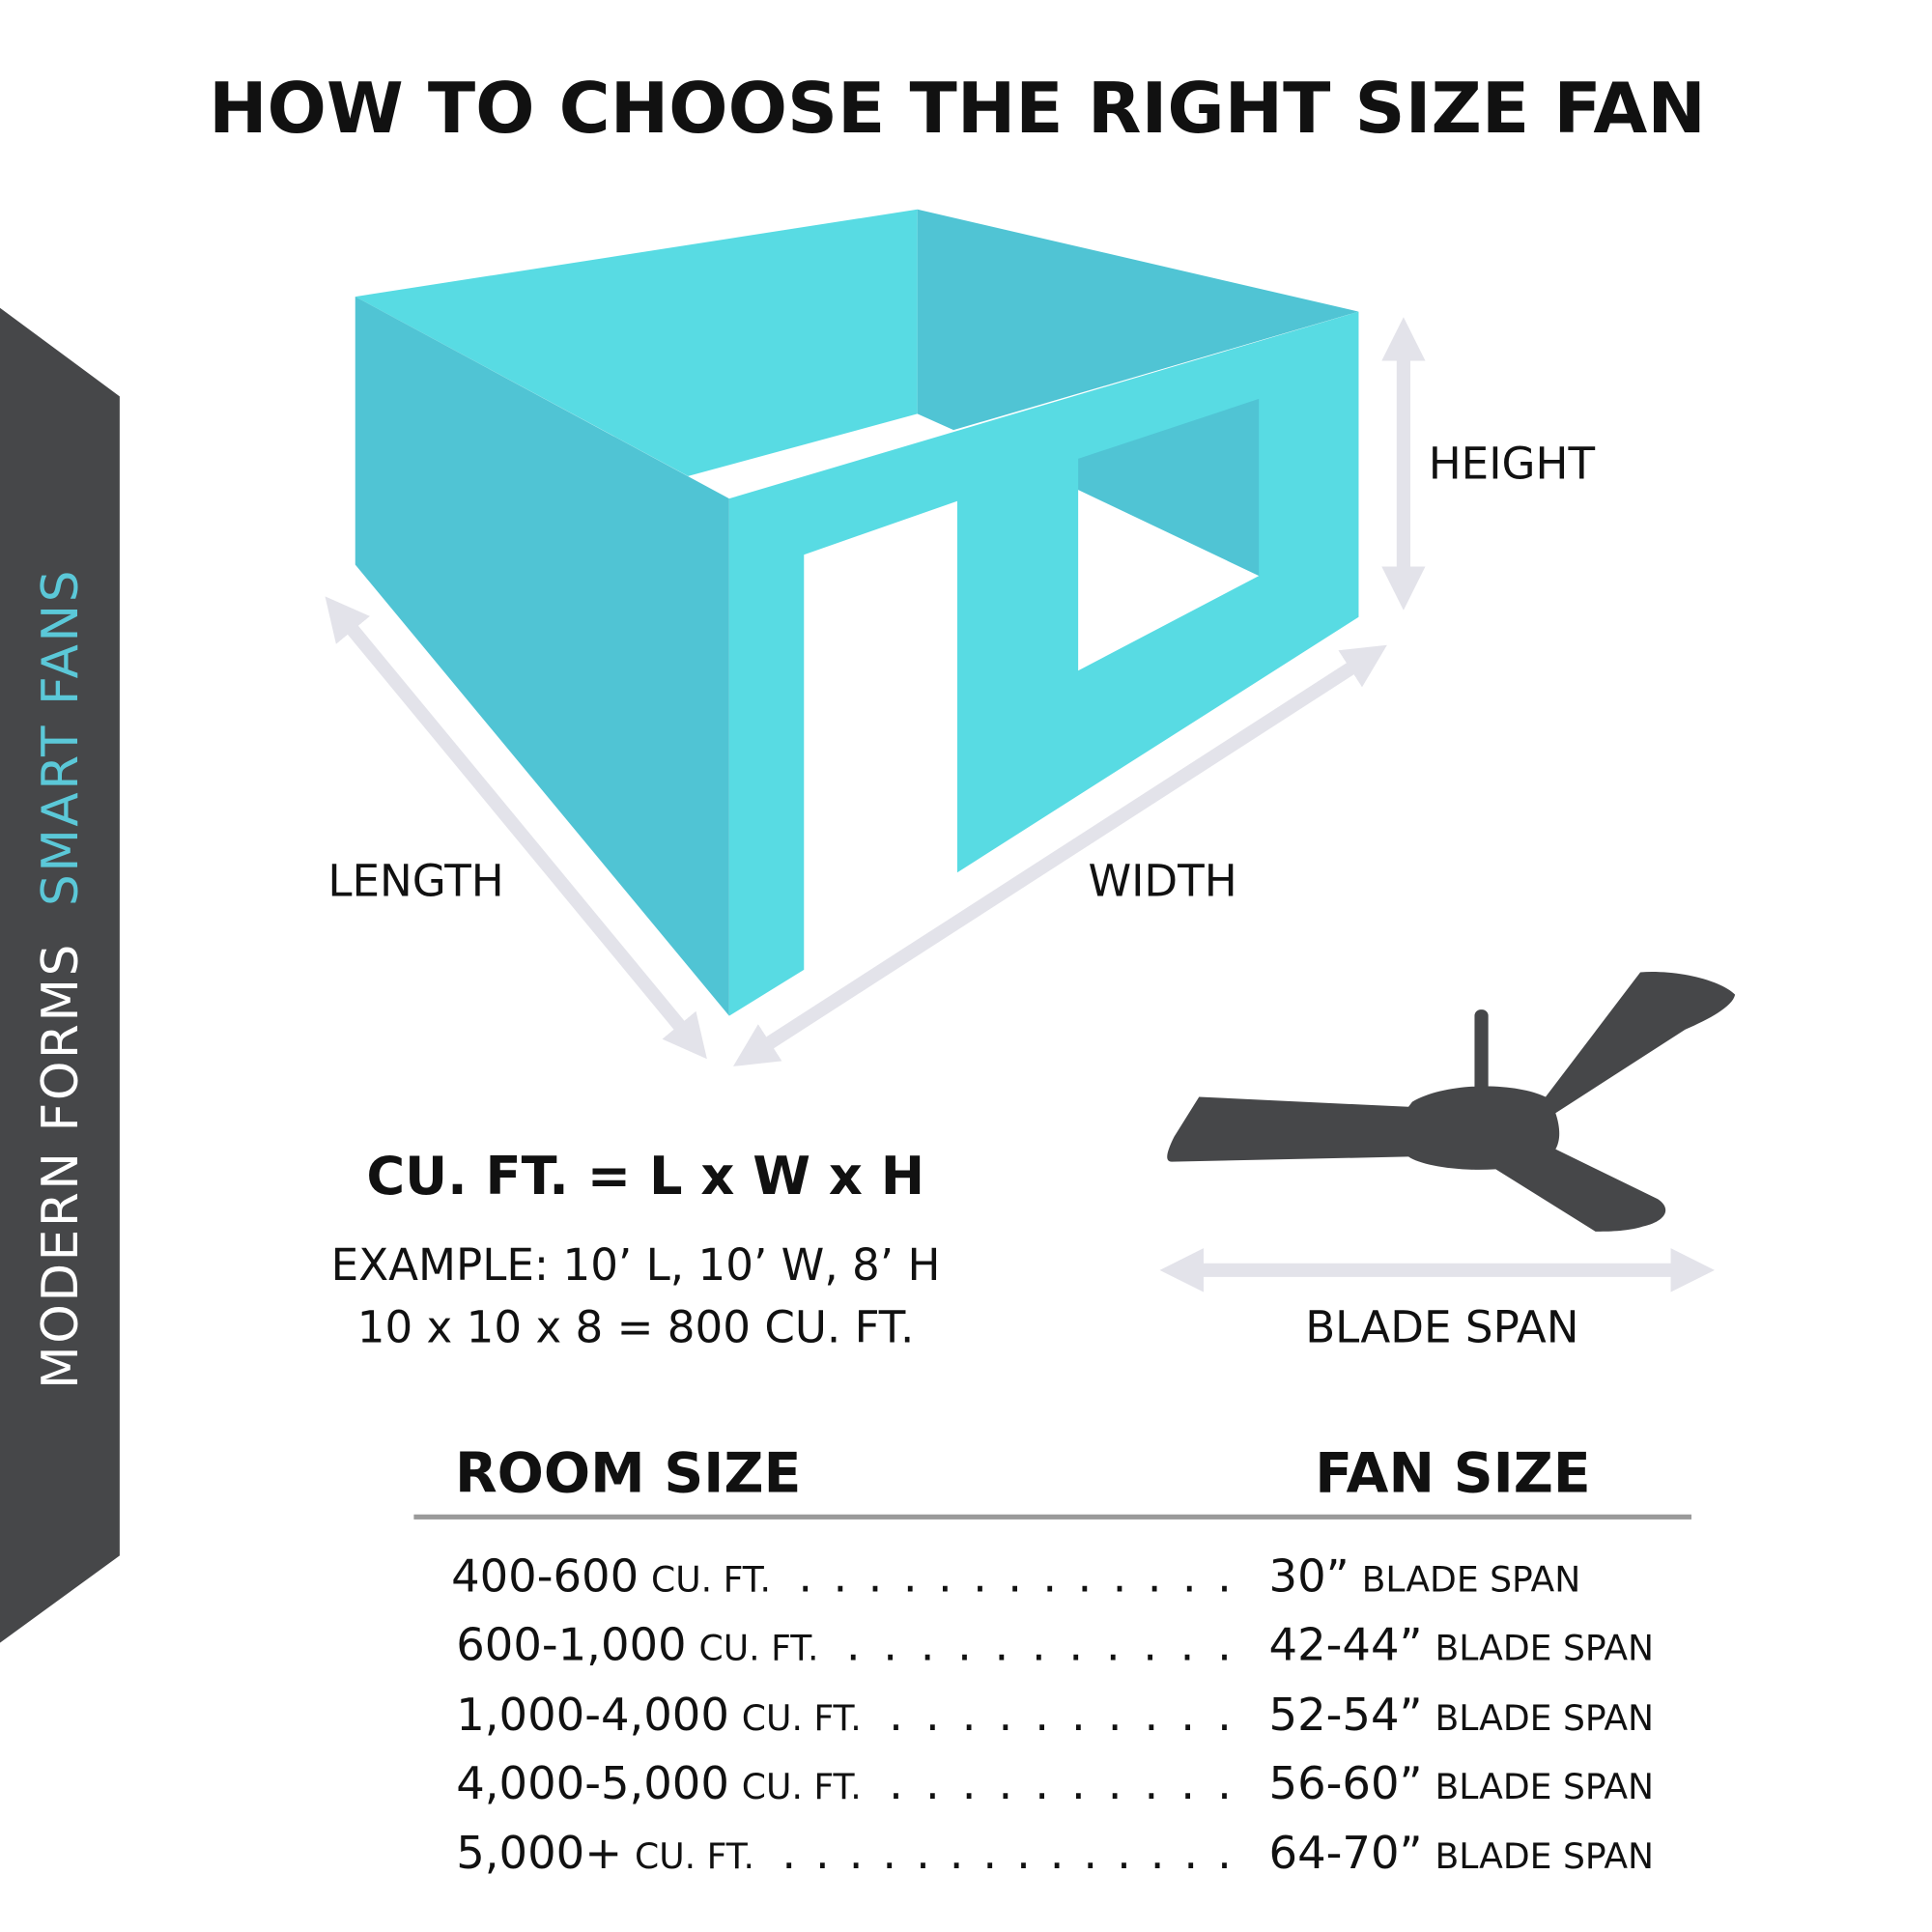  Describe the element at coordinates (1006, 1853) in the screenshot. I see `leader-dots: . . . . . . . . . . . . . .` at that location.